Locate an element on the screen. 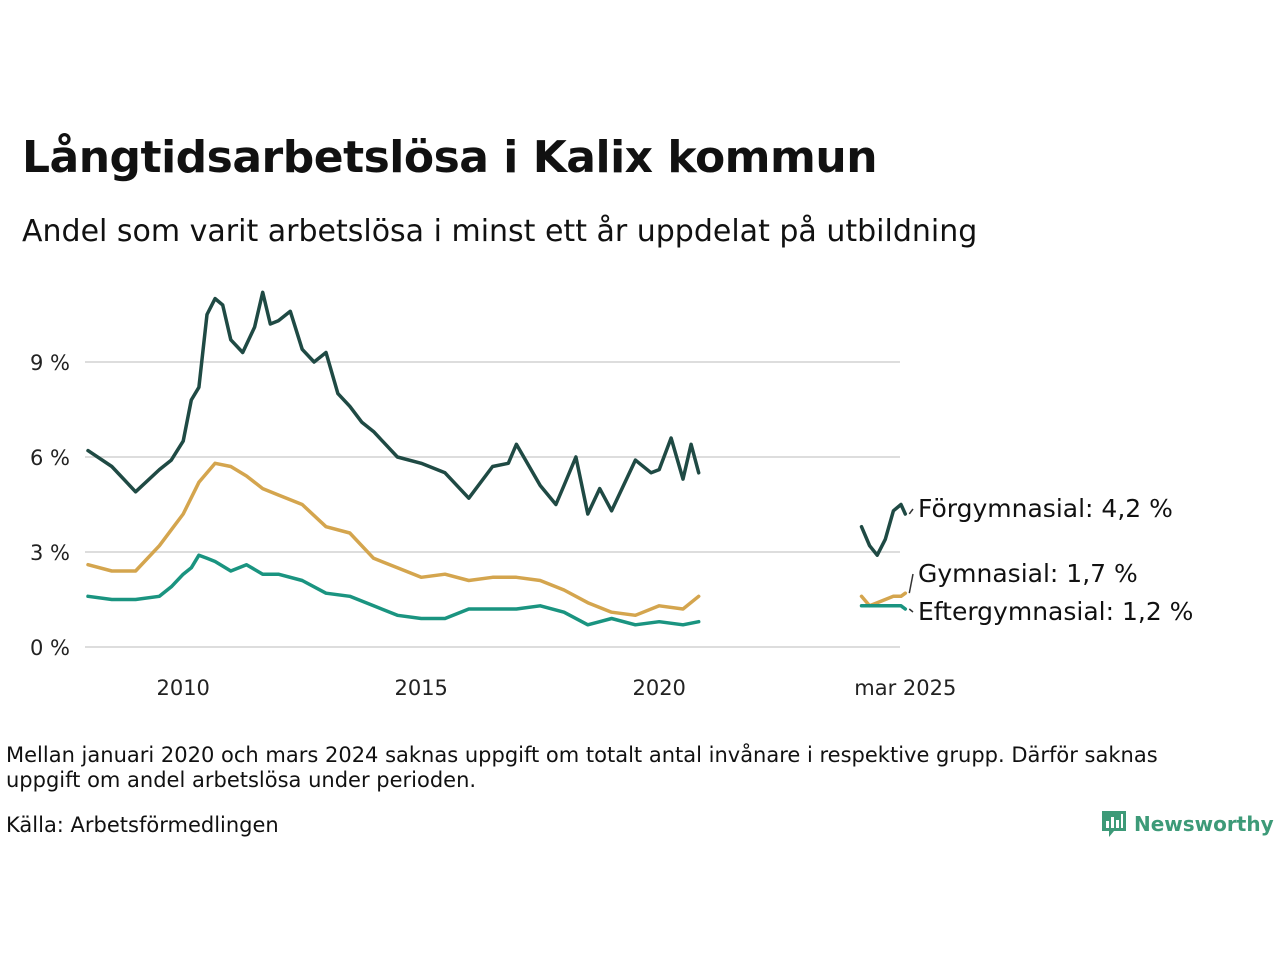 This screenshot has width=1280, height=960. chart-title: Långtidsarbetslösa i Kalix kommun is located at coordinates (450, 157).